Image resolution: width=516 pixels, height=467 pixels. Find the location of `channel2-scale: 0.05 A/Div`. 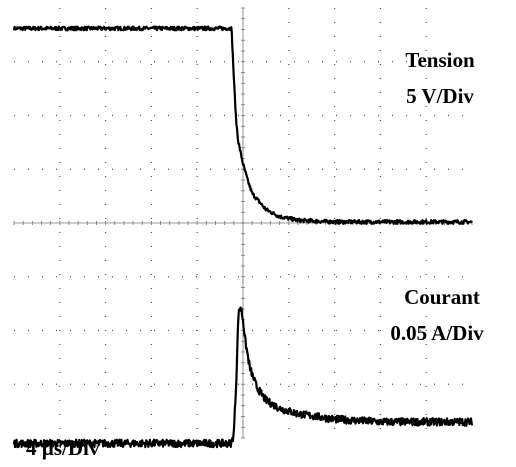

channel2-scale: 0.05 A/Div is located at coordinates (437, 333).